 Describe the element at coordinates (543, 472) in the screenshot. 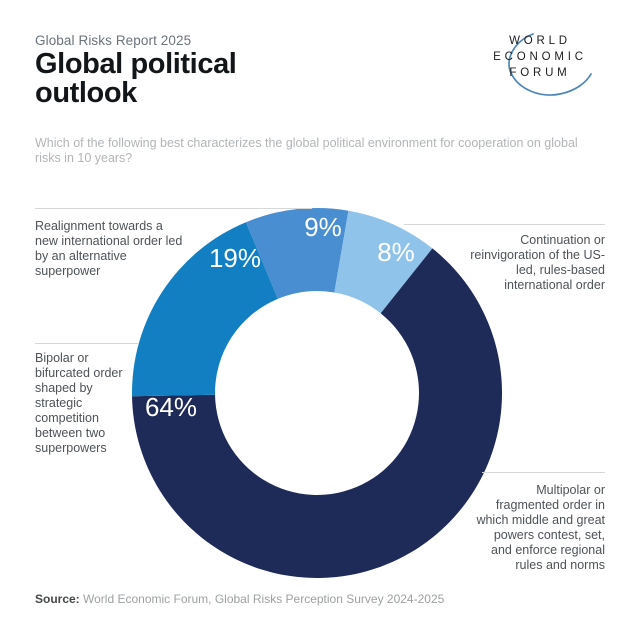

I see `leader-line-multipolar` at that location.